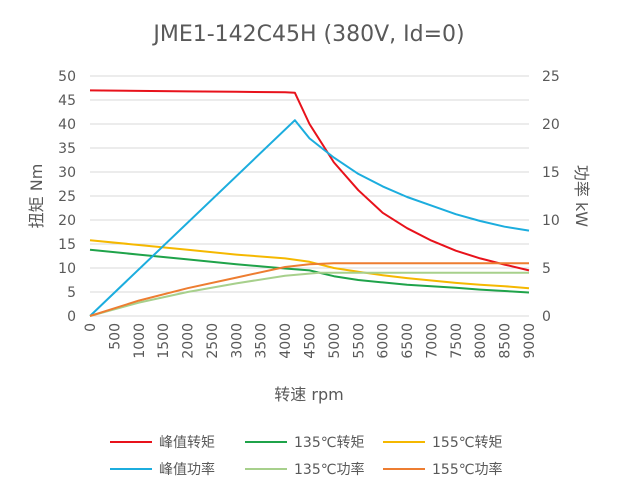 Image resolution: width=618 pixels, height=503 pixels. What do you see at coordinates (67, 221) in the screenshot?
I see `left-y-tick-label: 20` at bounding box center [67, 221].